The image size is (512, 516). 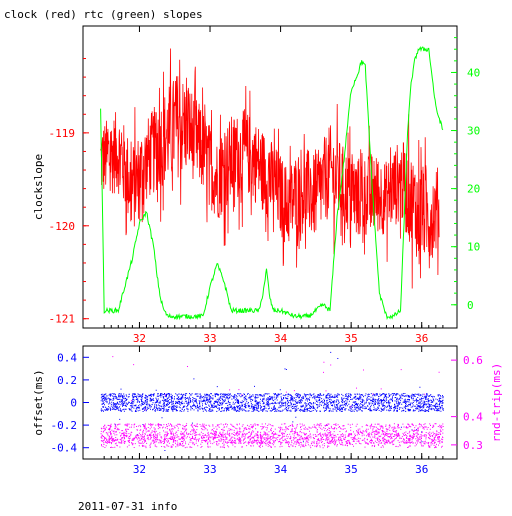 What do you see at coordinates (470, 305) in the screenshot?
I see `y2-tick-label: 0` at bounding box center [470, 305].